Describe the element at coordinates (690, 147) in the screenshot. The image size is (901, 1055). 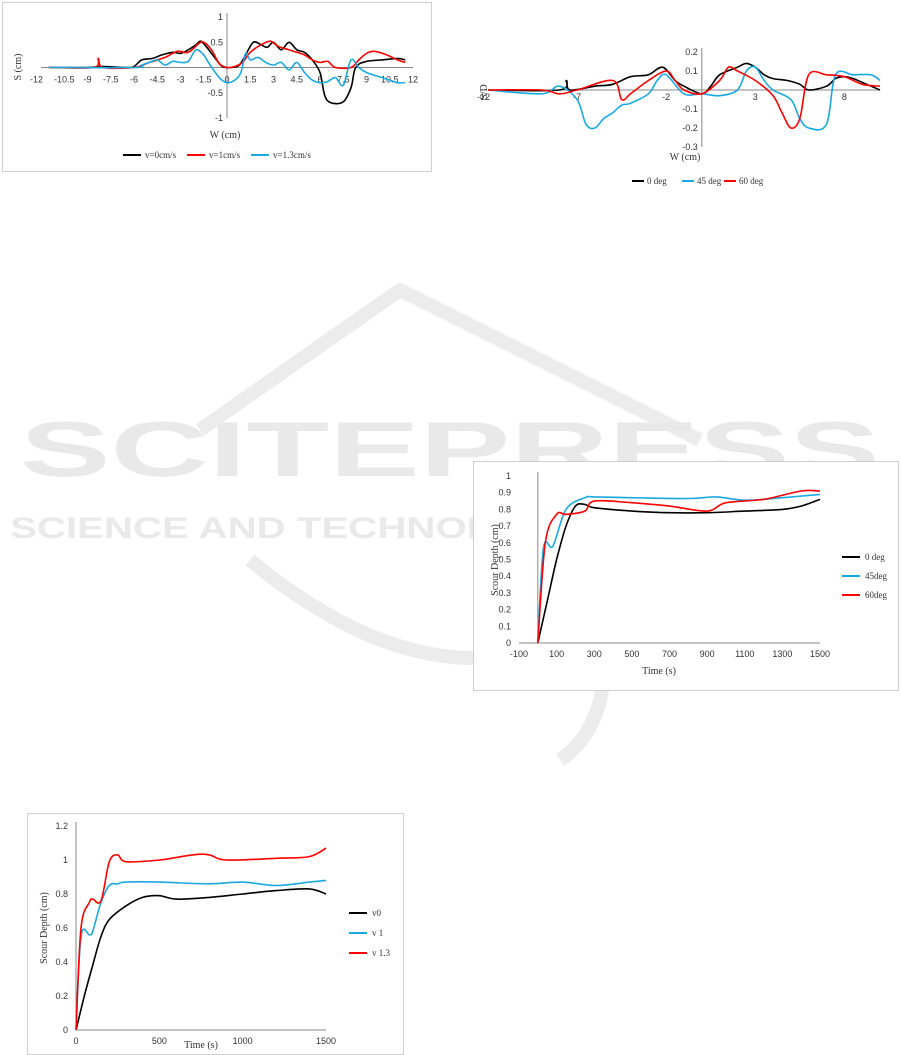
I see `y-tick-label: -0.3` at that location.